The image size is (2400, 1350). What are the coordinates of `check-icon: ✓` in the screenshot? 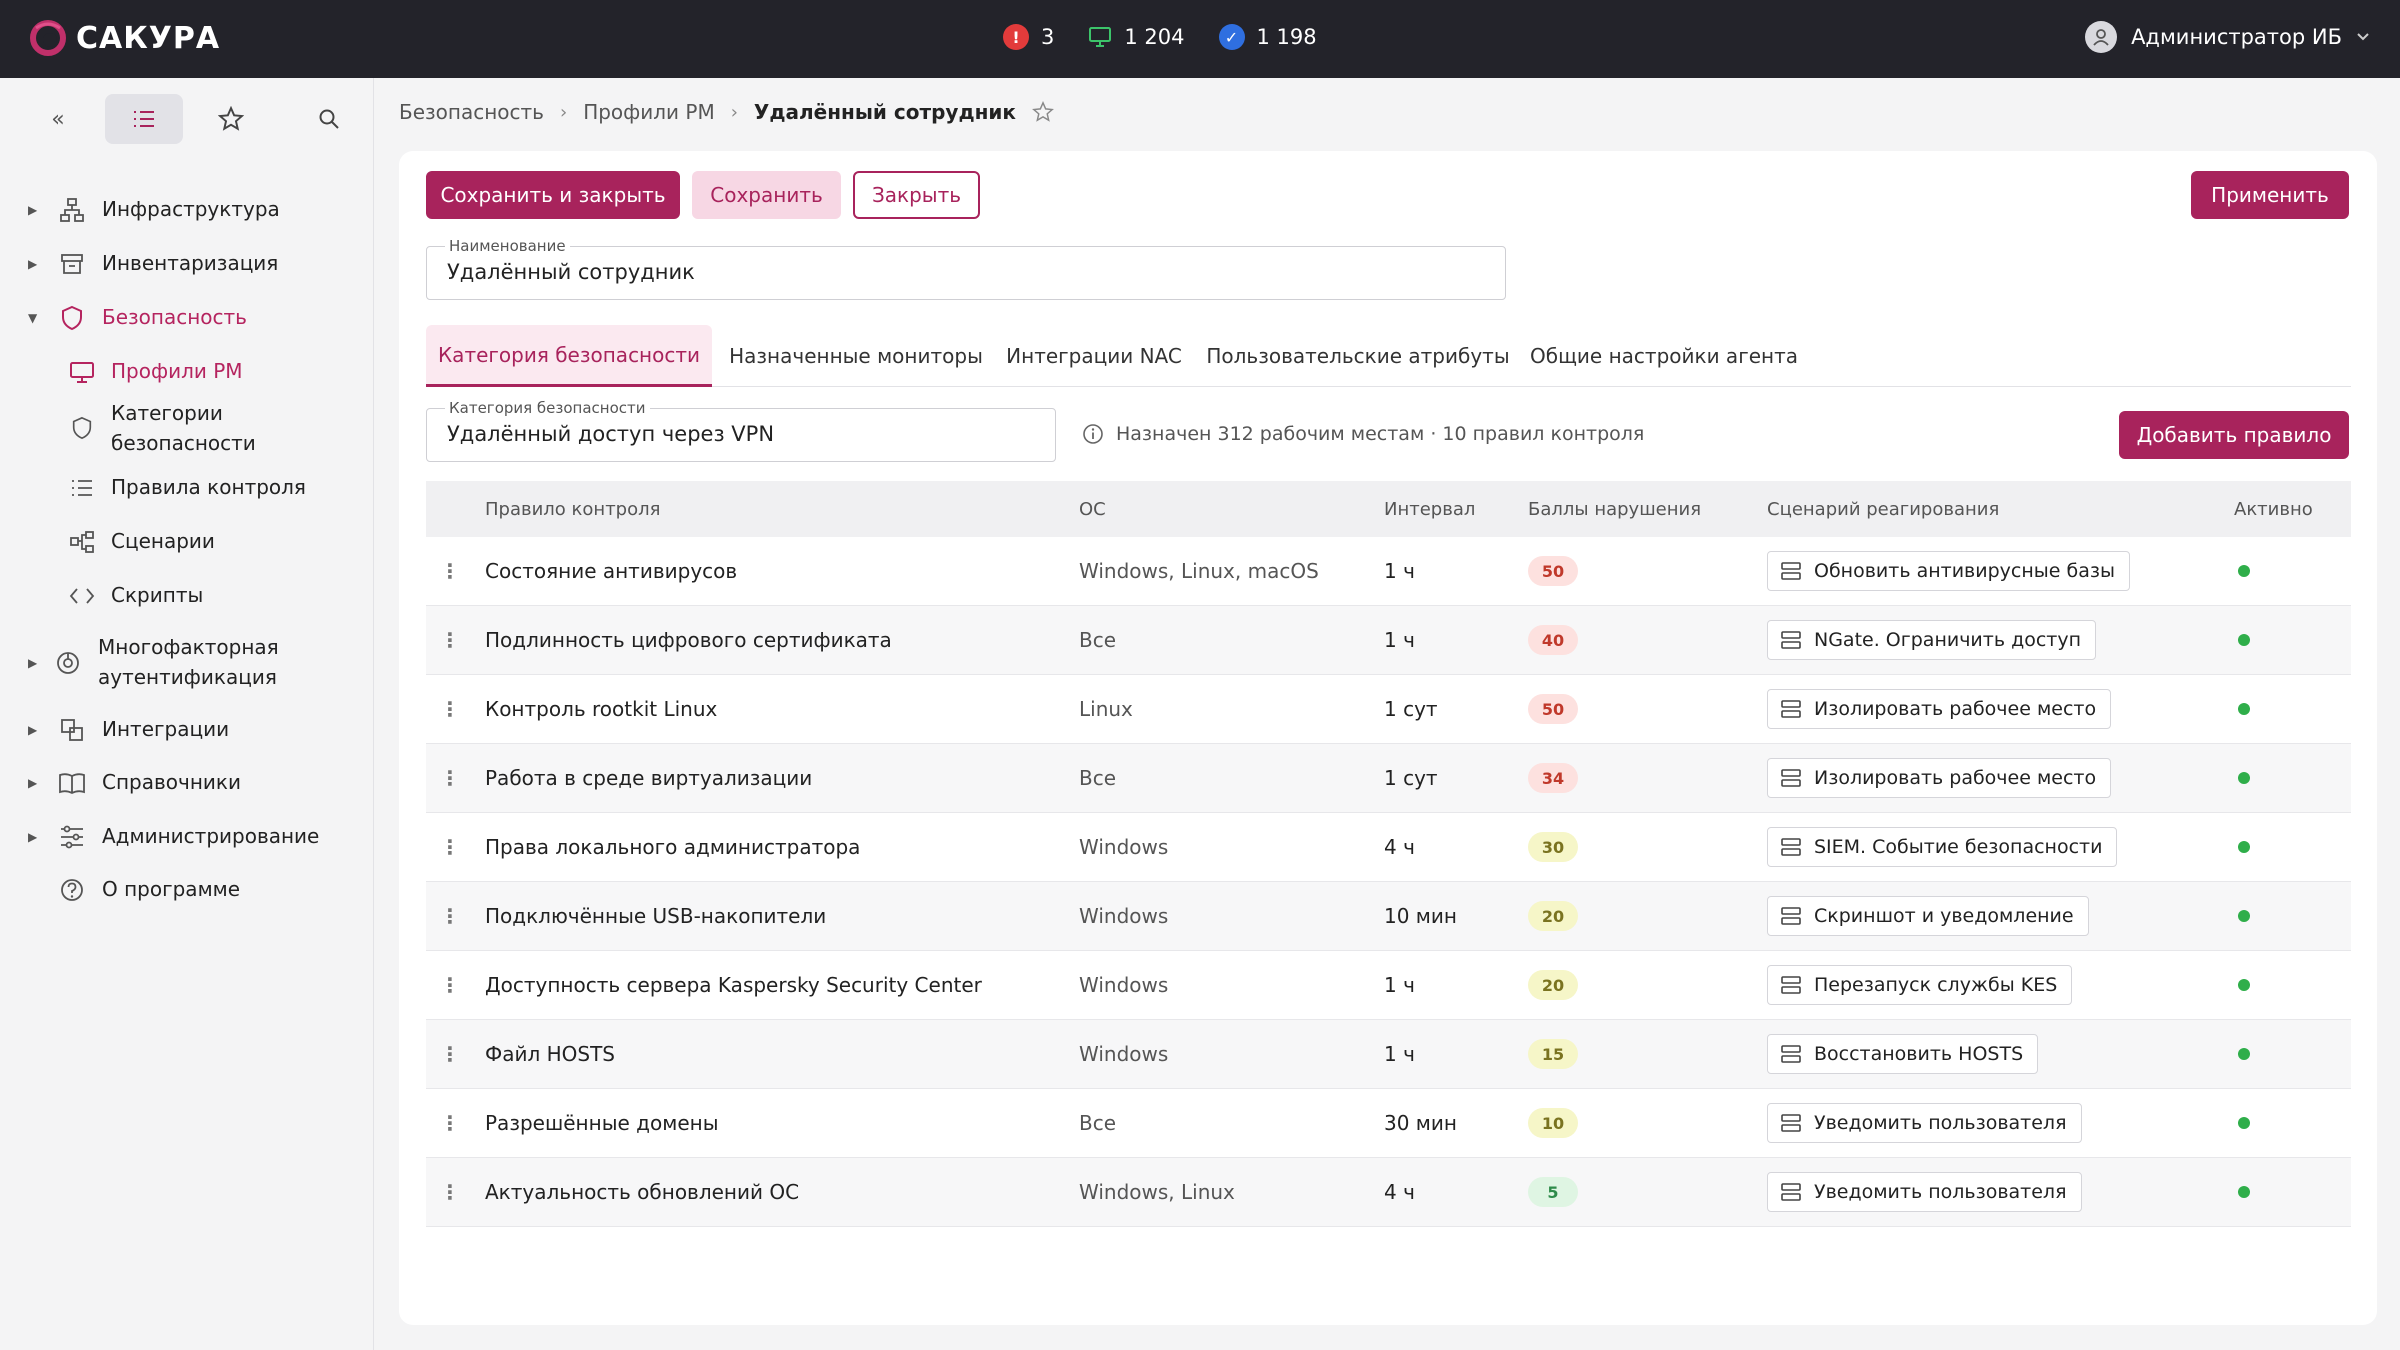 It's located at (1231, 37).